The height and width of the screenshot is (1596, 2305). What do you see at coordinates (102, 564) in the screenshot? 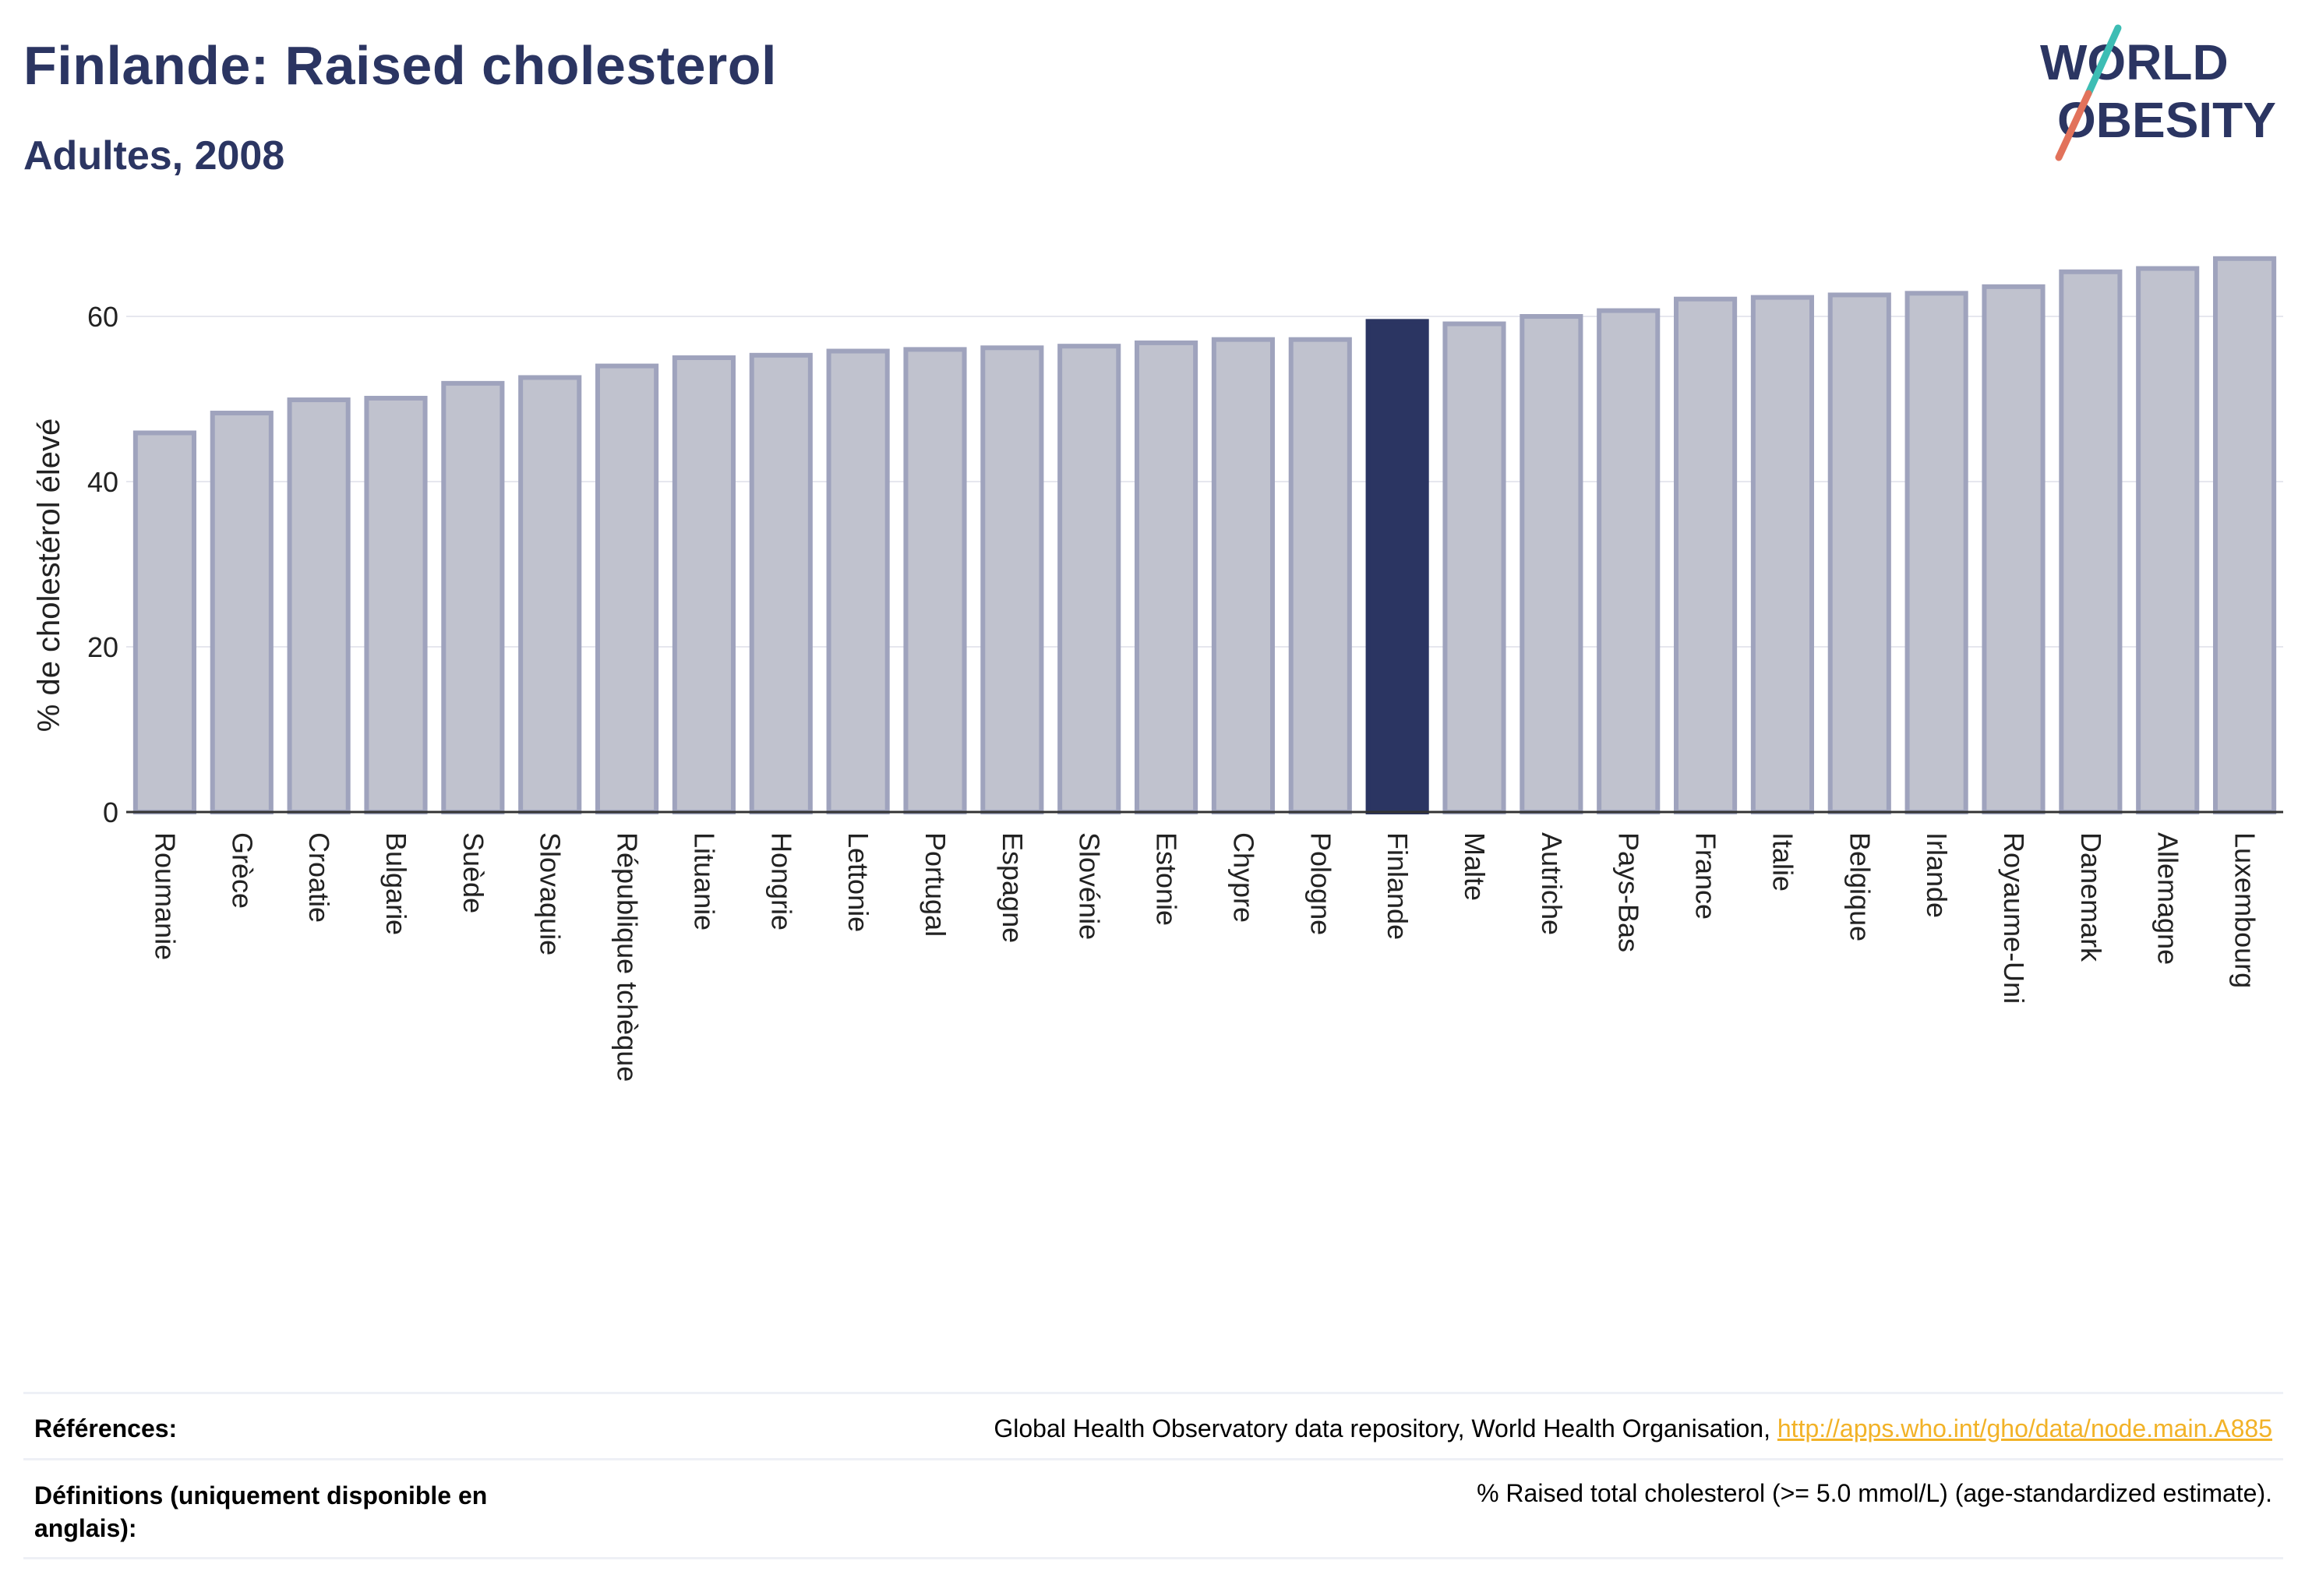
I see `y-tick-labels: 0 20 40 60` at bounding box center [102, 564].